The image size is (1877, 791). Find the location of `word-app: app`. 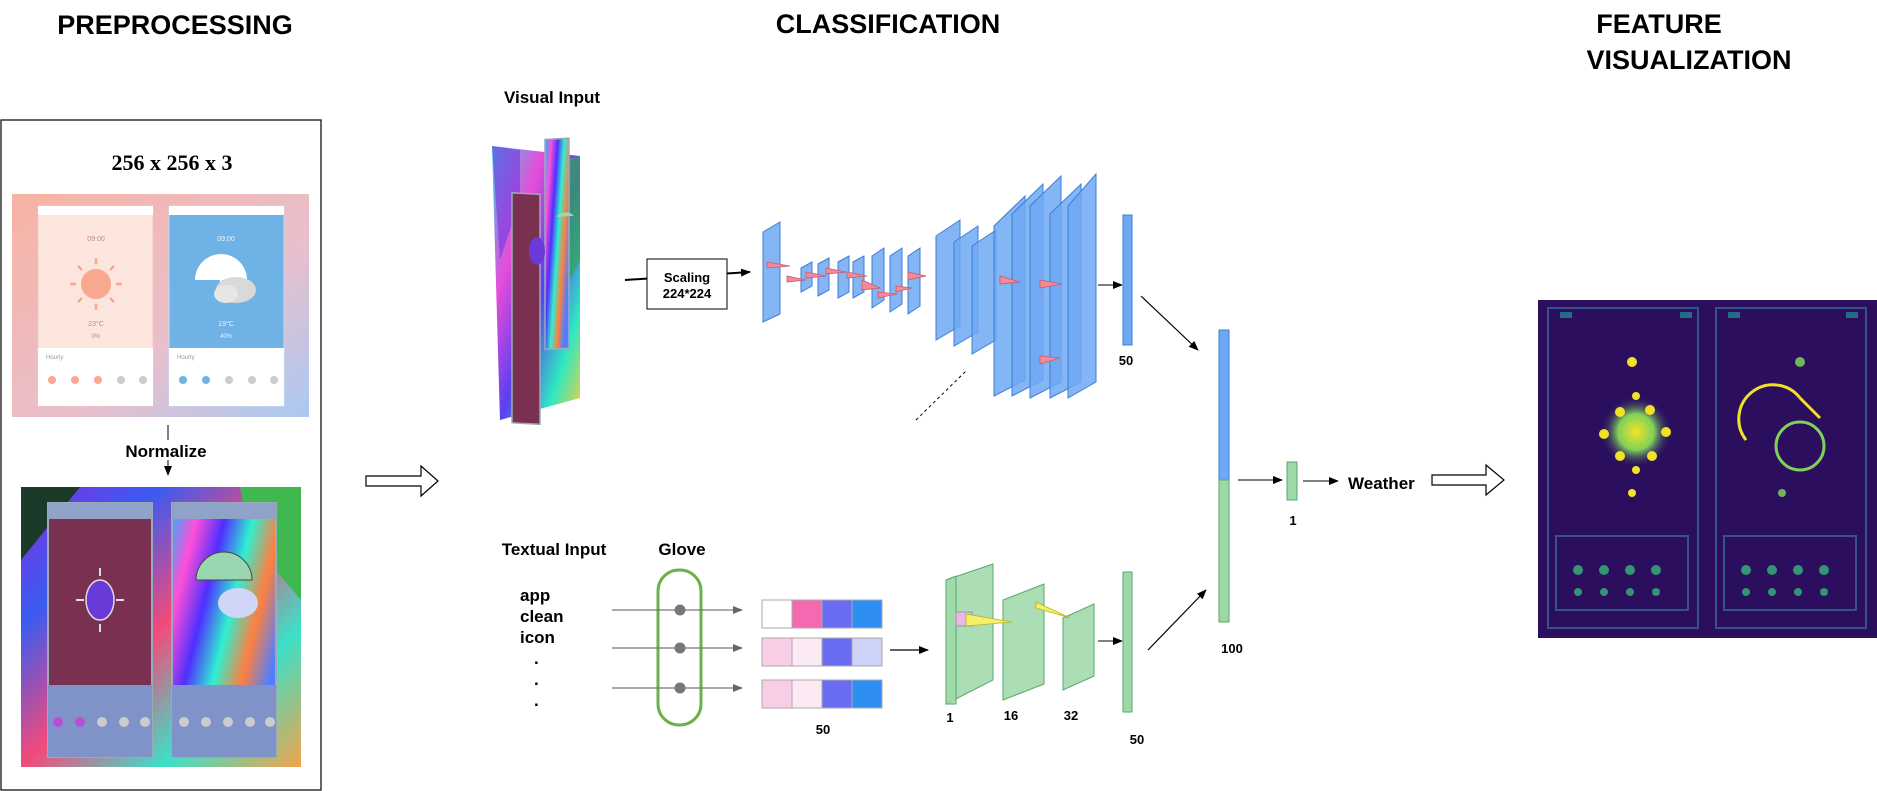

word-app: app is located at coordinates (535, 595).